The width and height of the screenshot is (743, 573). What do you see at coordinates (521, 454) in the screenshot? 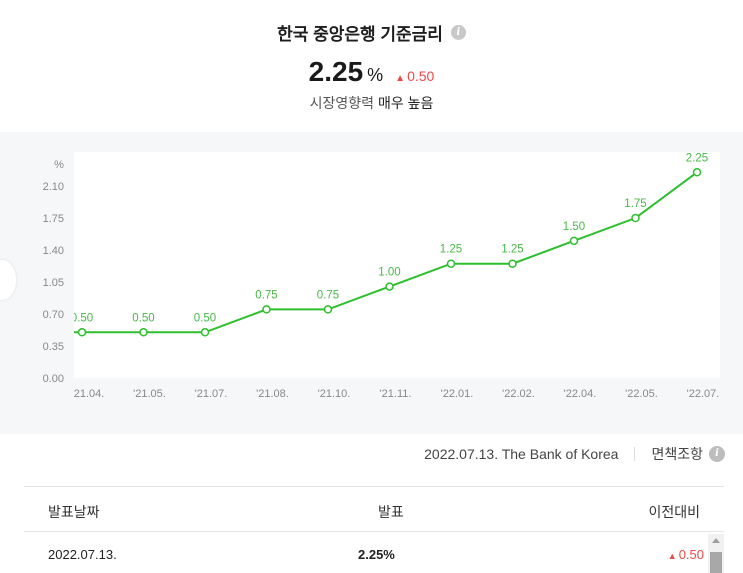
I see `source-text: 2022.07.13. The Bank of Korea` at bounding box center [521, 454].